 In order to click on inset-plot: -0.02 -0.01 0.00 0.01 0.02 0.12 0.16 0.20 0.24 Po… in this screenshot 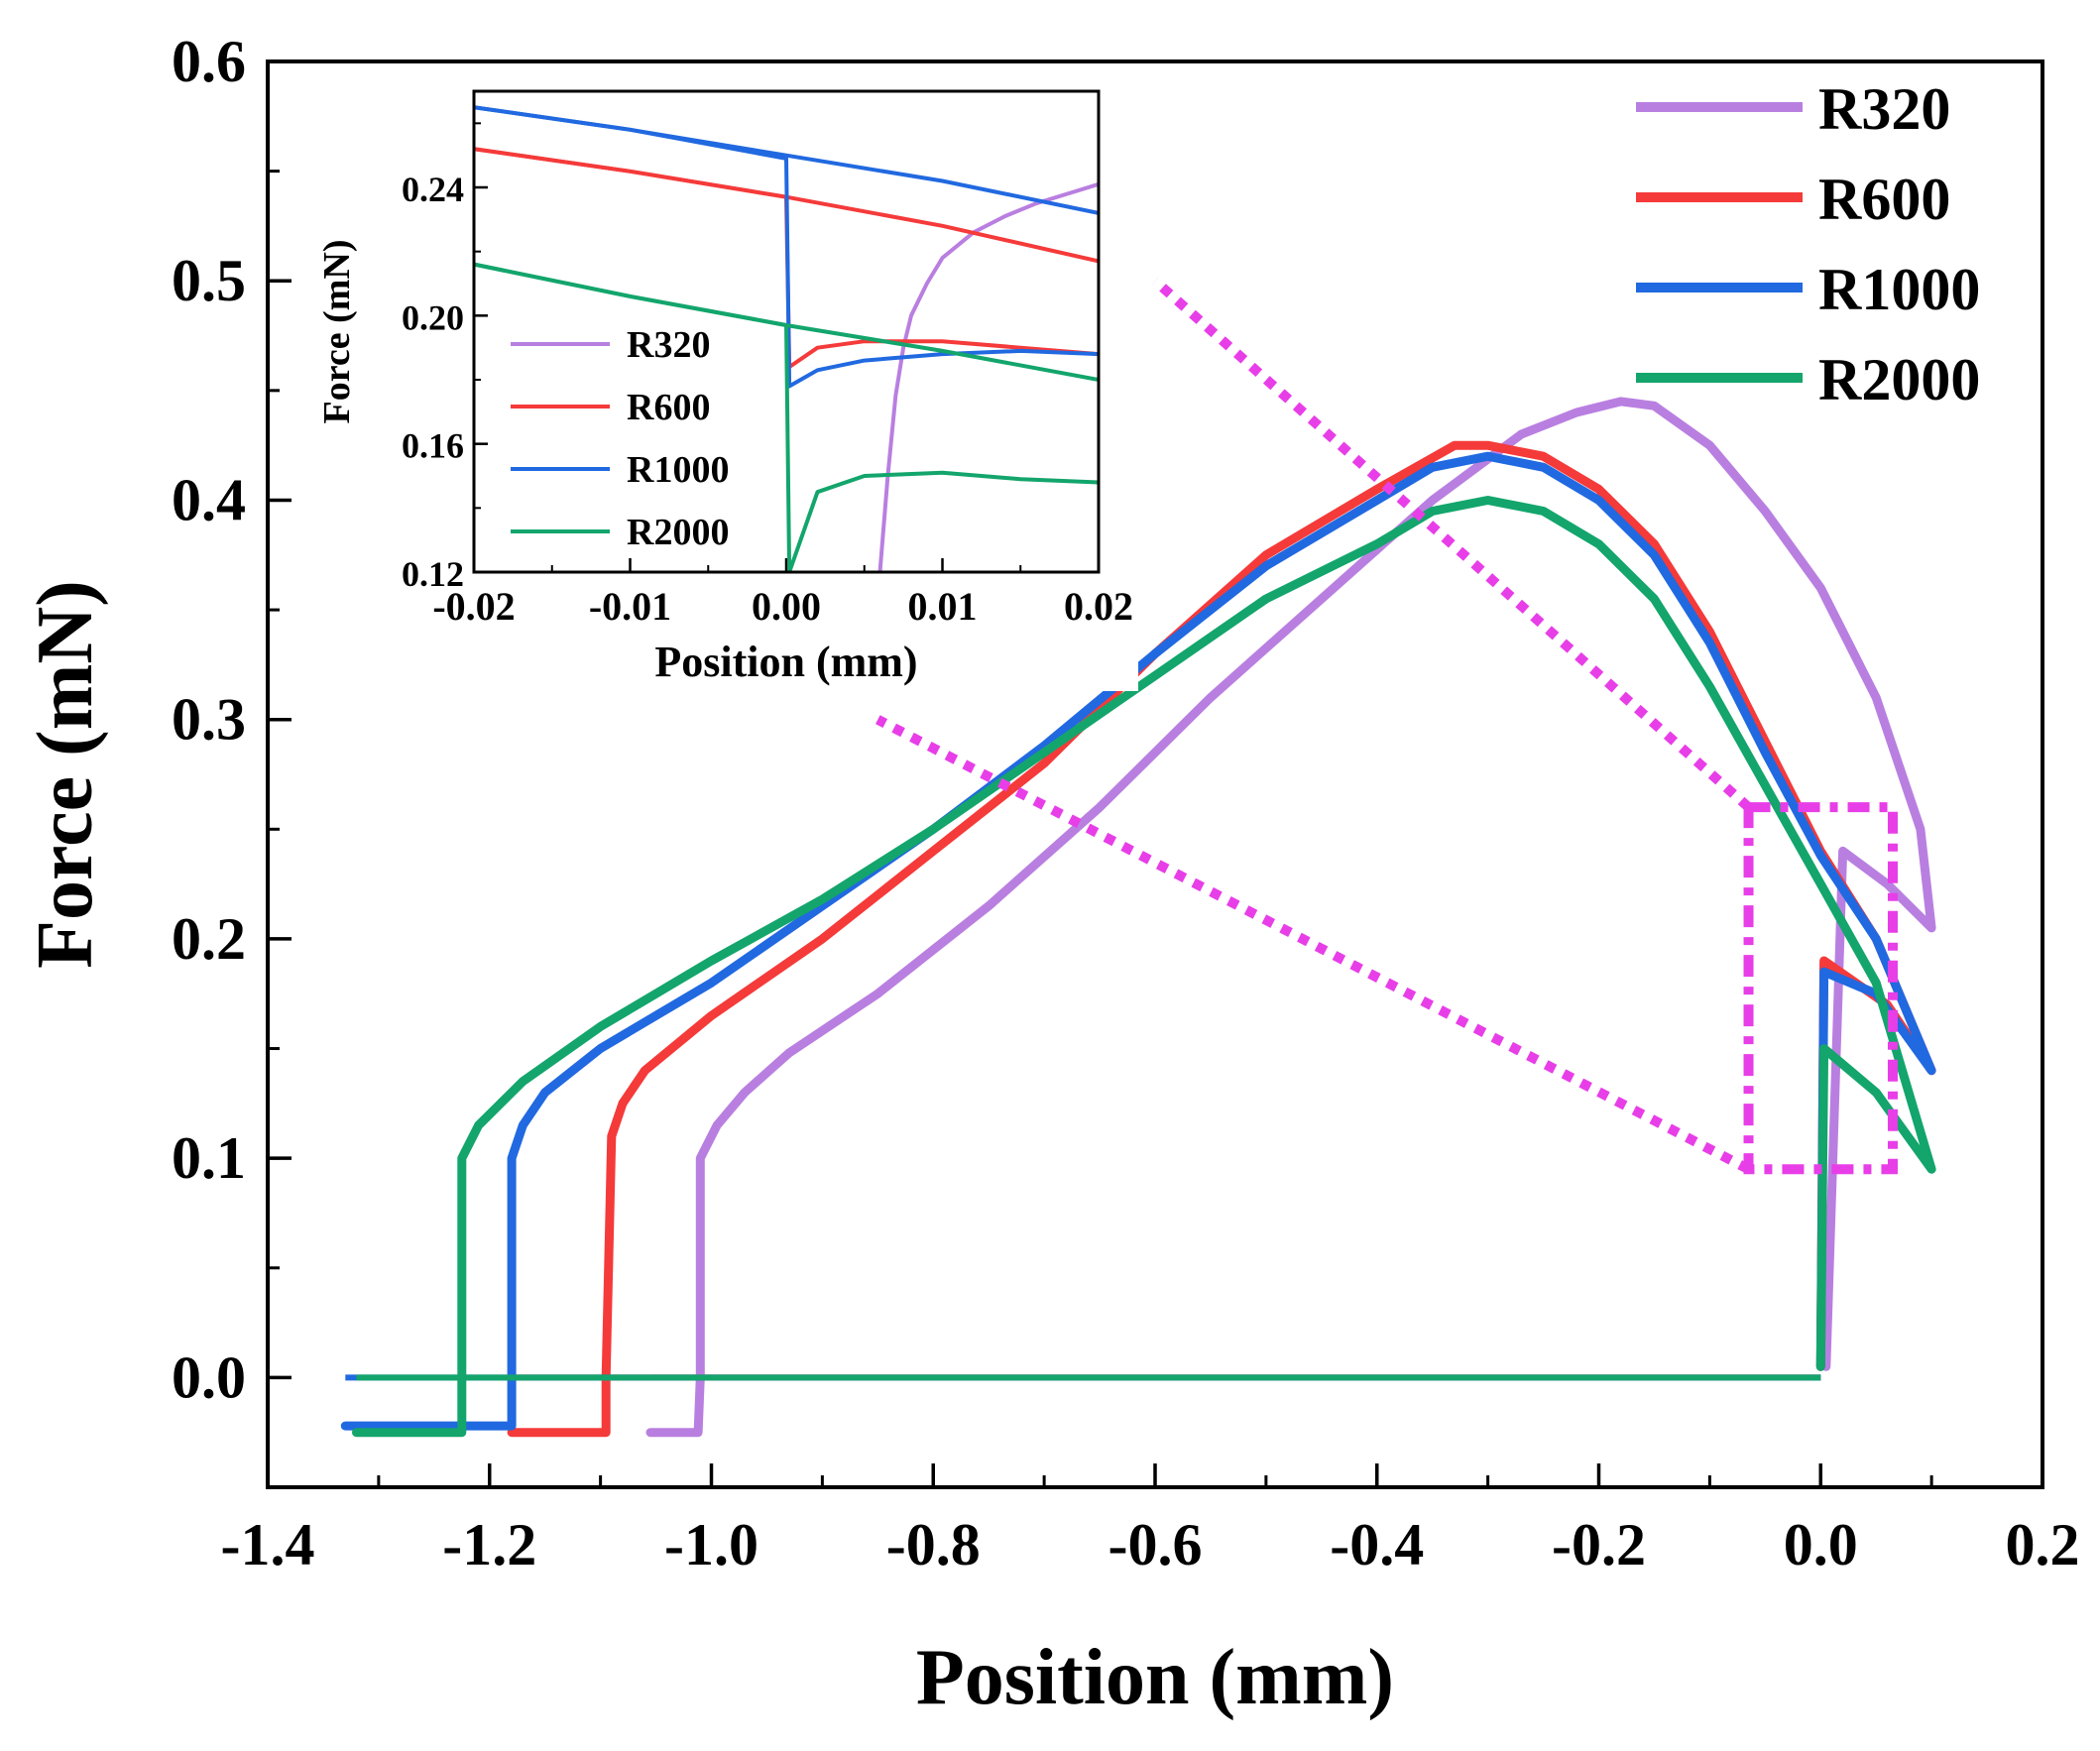, I will do `click(722, 386)`.